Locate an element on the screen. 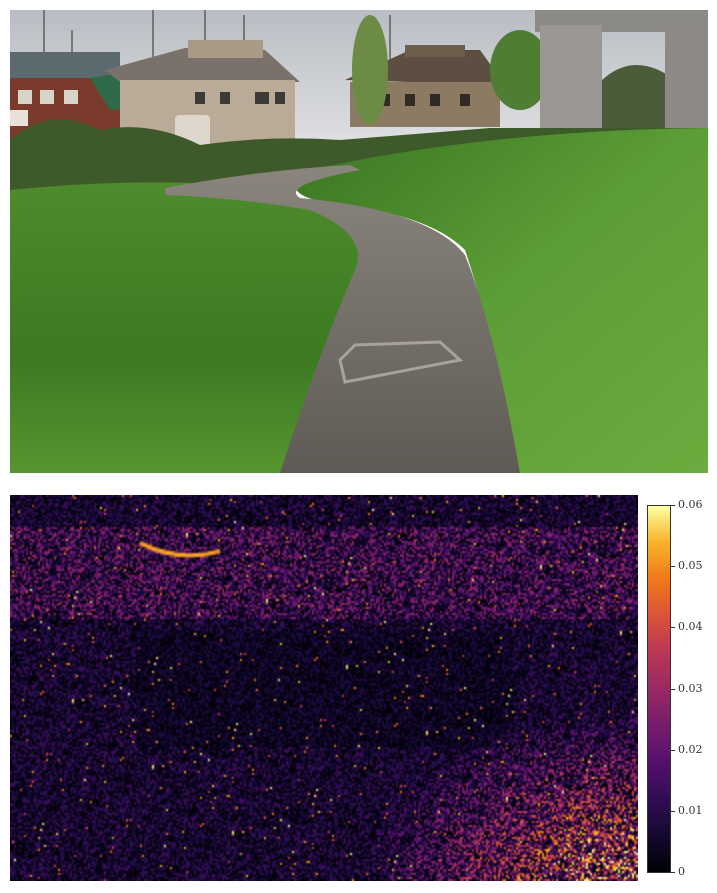 The height and width of the screenshot is (893, 717). beige-house is located at coordinates (202, 93).